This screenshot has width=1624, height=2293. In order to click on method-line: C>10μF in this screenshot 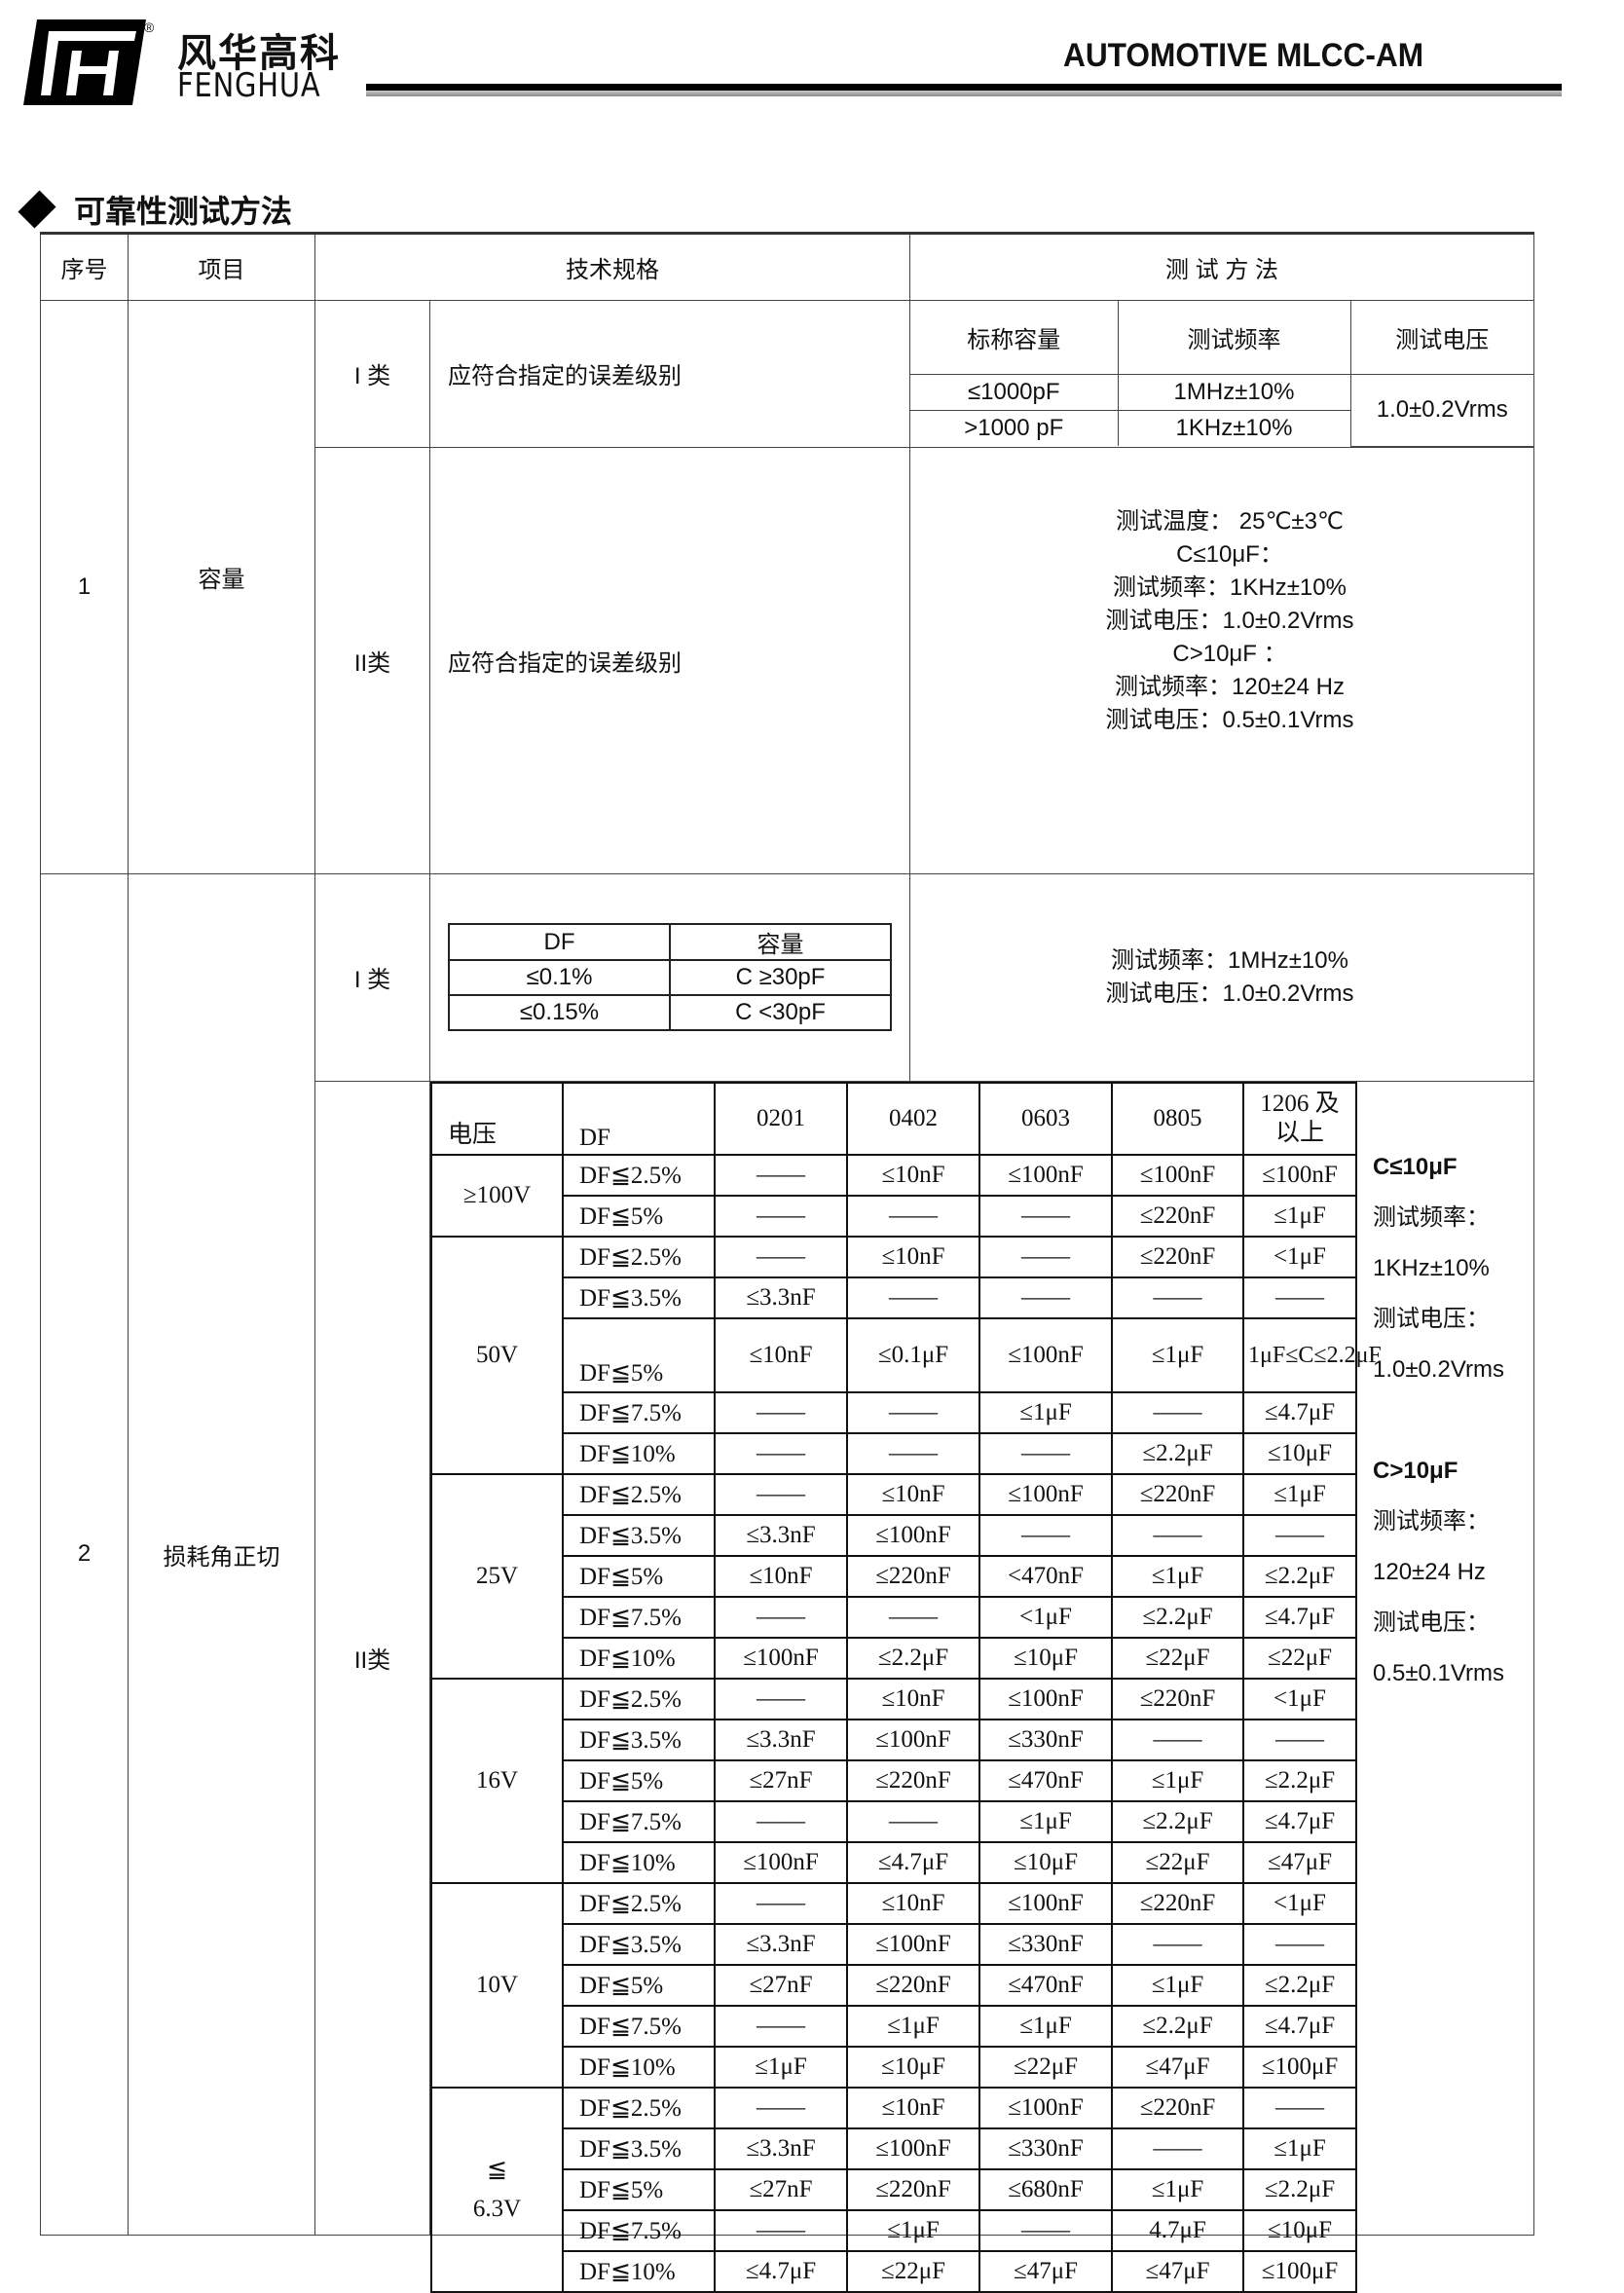, I will do `click(1415, 1470)`.